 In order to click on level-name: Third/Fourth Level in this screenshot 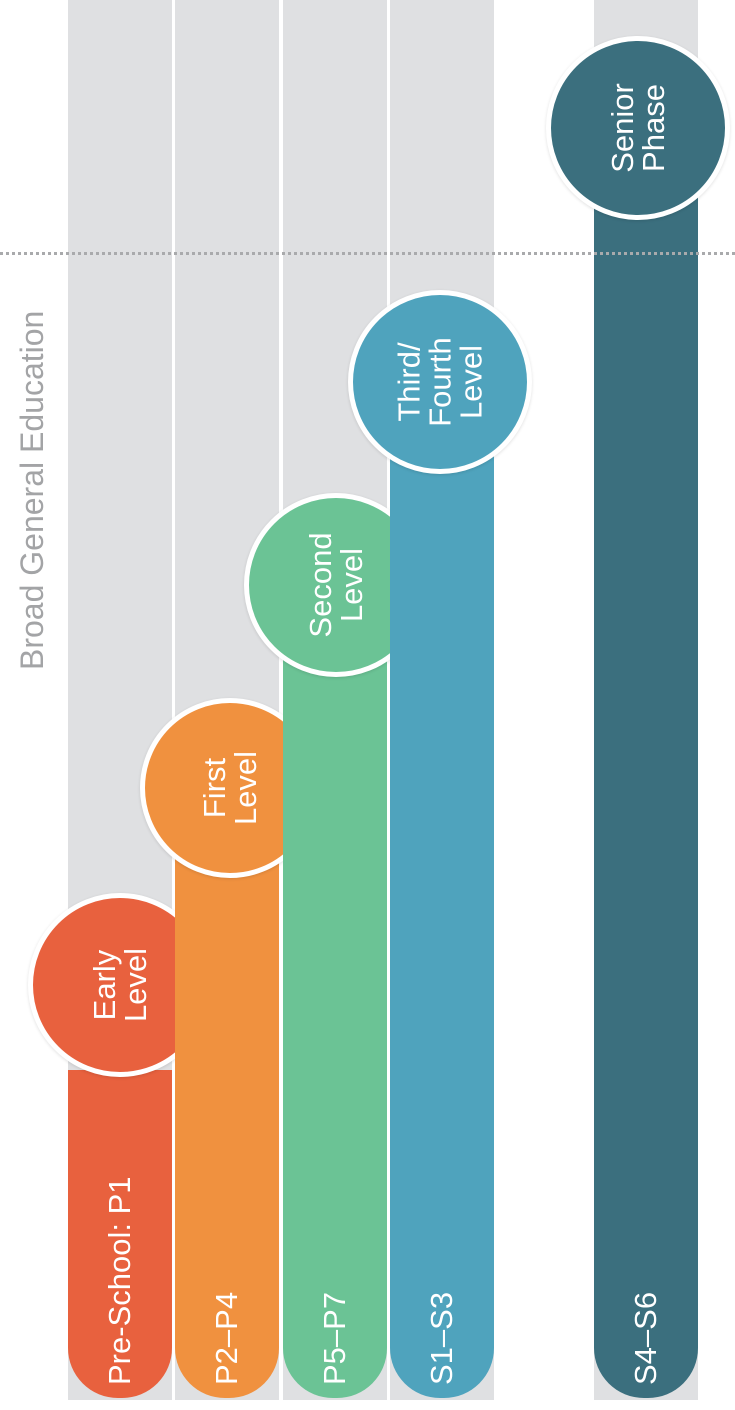, I will do `click(440, 382)`.